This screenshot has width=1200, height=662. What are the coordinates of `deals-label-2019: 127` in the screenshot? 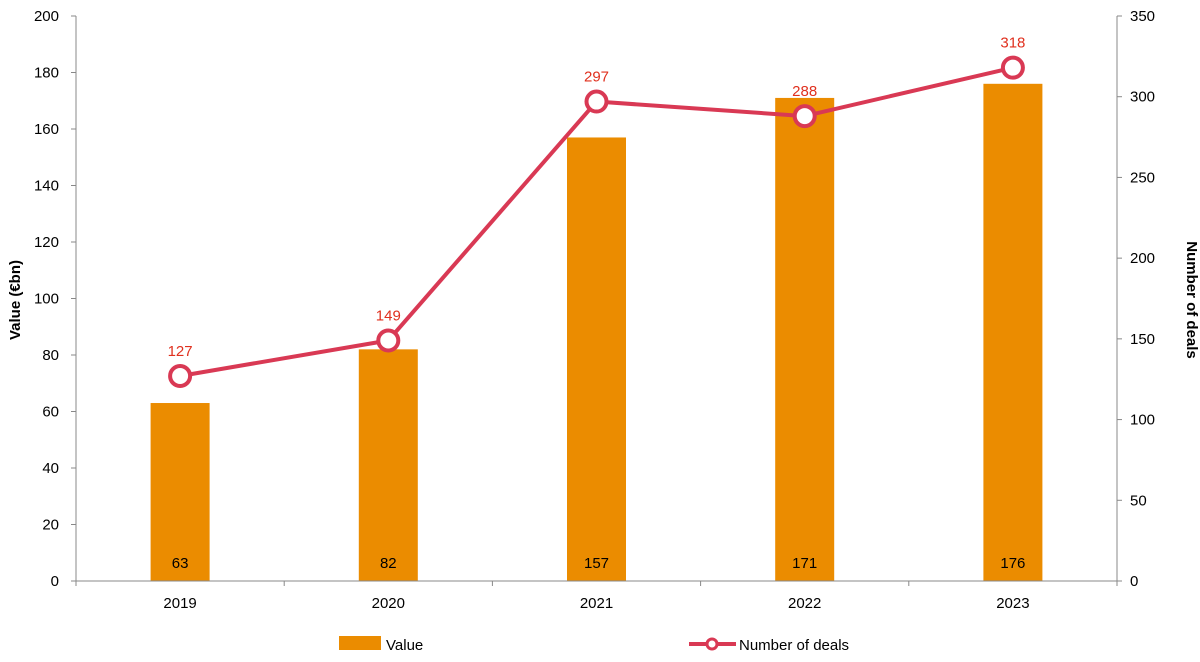 It's located at (180, 351).